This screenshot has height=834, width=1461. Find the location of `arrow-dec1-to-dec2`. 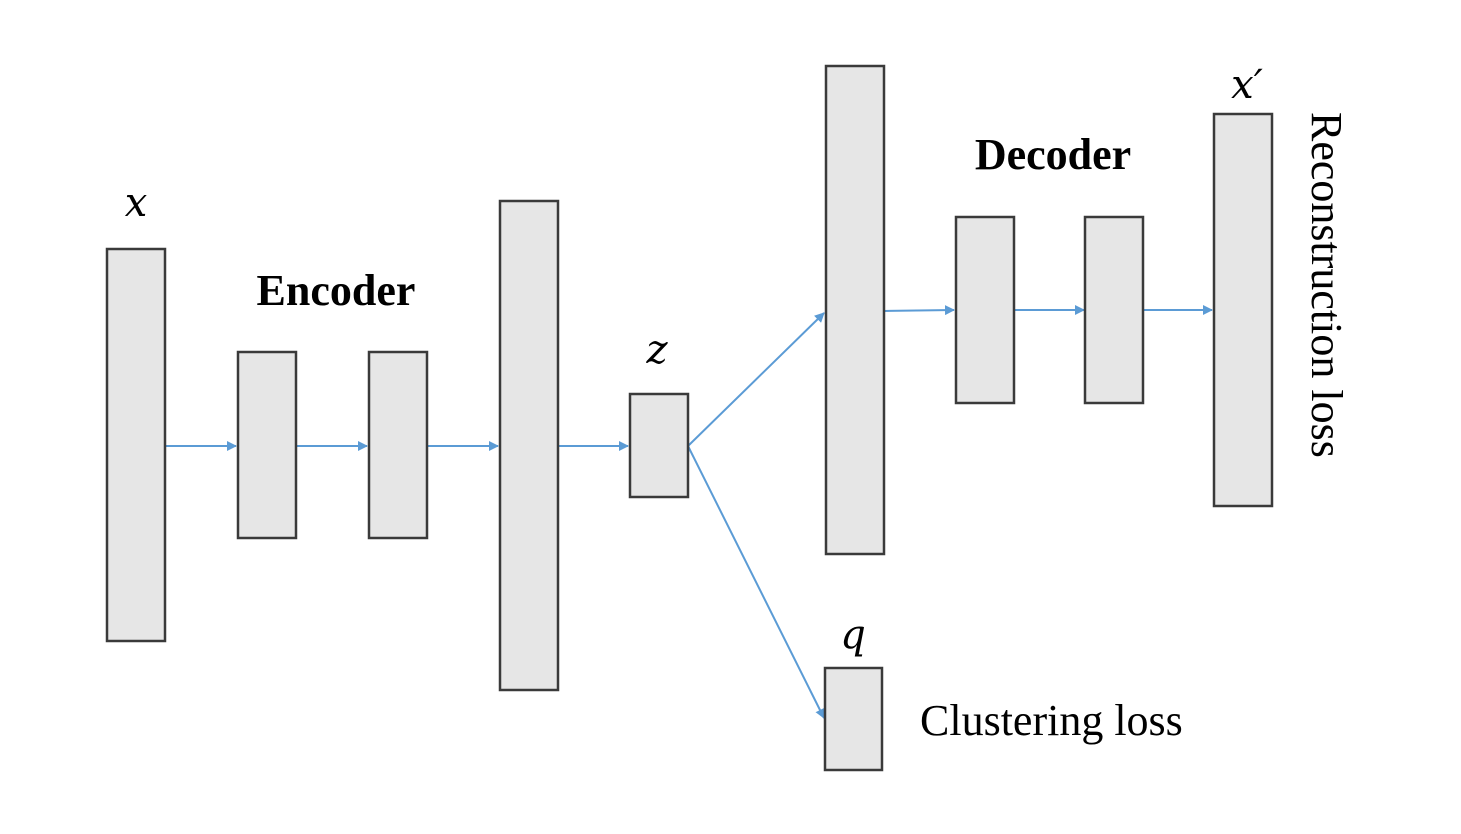

arrow-dec1-to-dec2 is located at coordinates (919, 310).